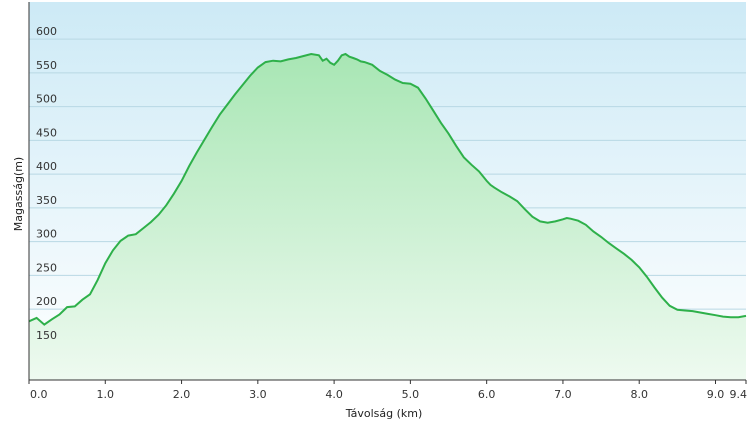 The height and width of the screenshot is (431, 752). Describe the element at coordinates (46, 65) in the screenshot. I see `y-tick-label: 550` at that location.